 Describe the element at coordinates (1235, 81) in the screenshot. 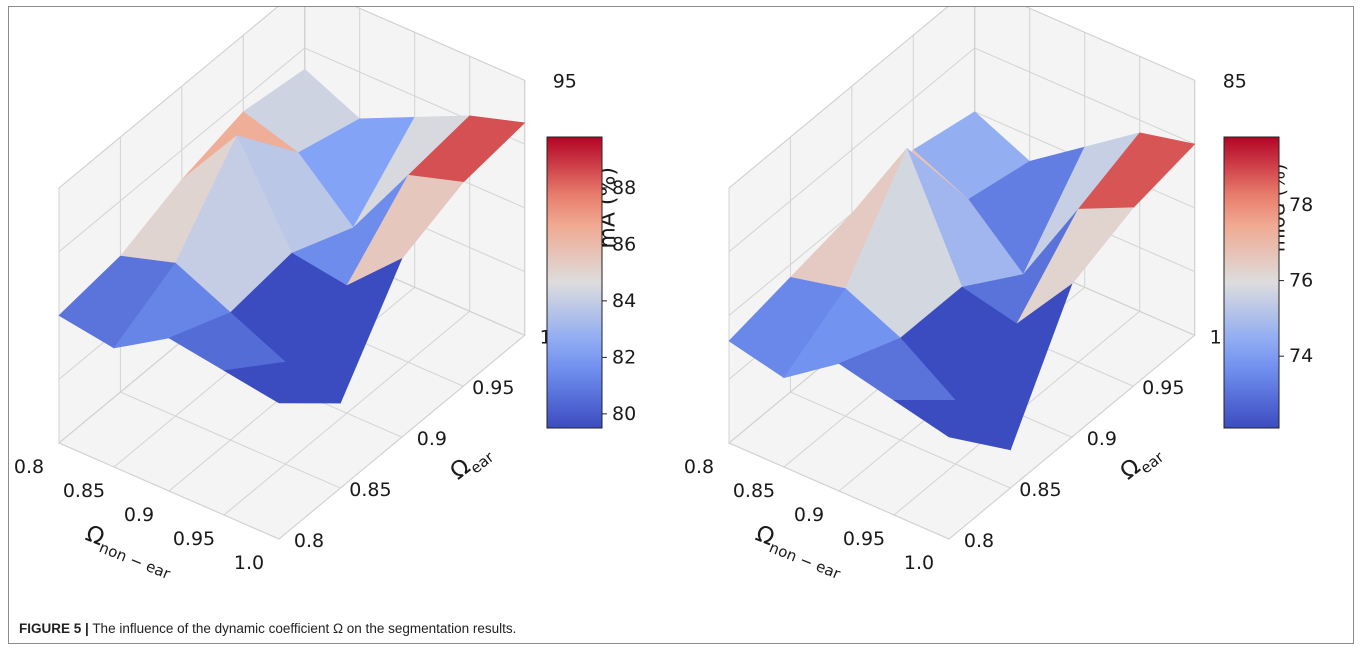

I see `z-tick-label: 85` at that location.